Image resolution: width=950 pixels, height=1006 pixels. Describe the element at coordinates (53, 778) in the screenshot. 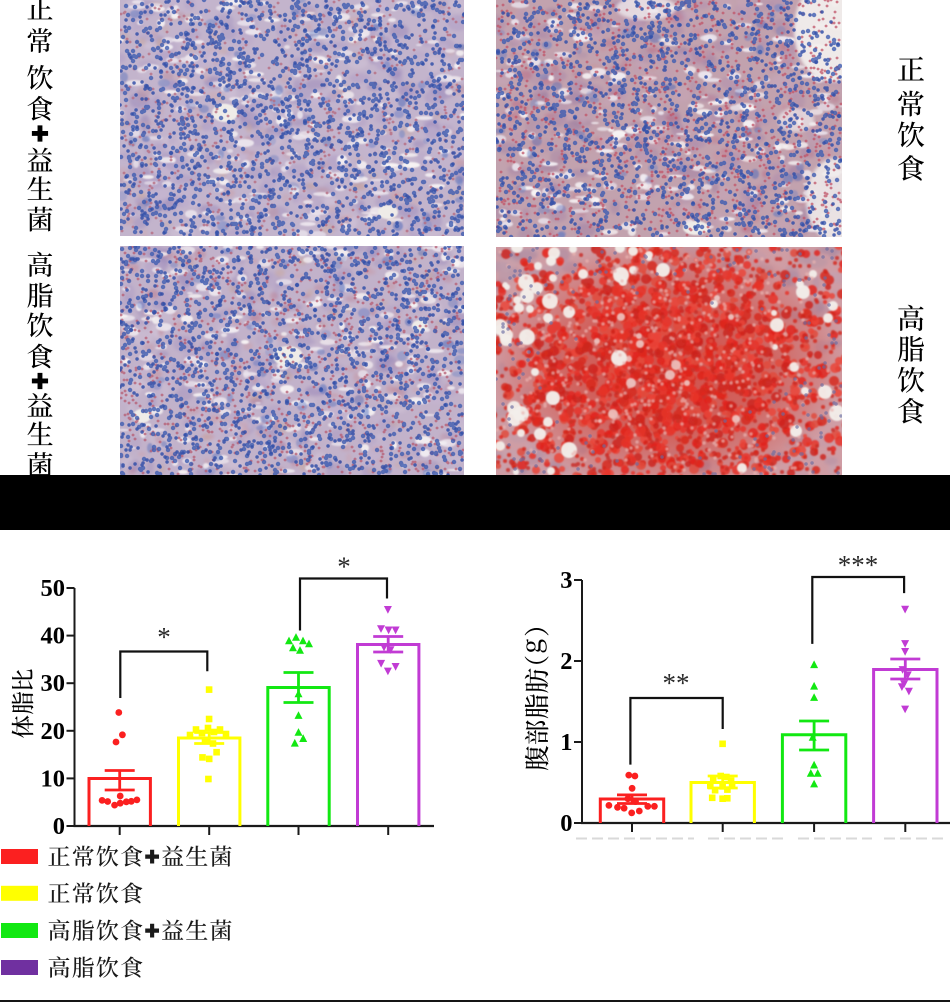

I see `svg-text: 10` at that location.